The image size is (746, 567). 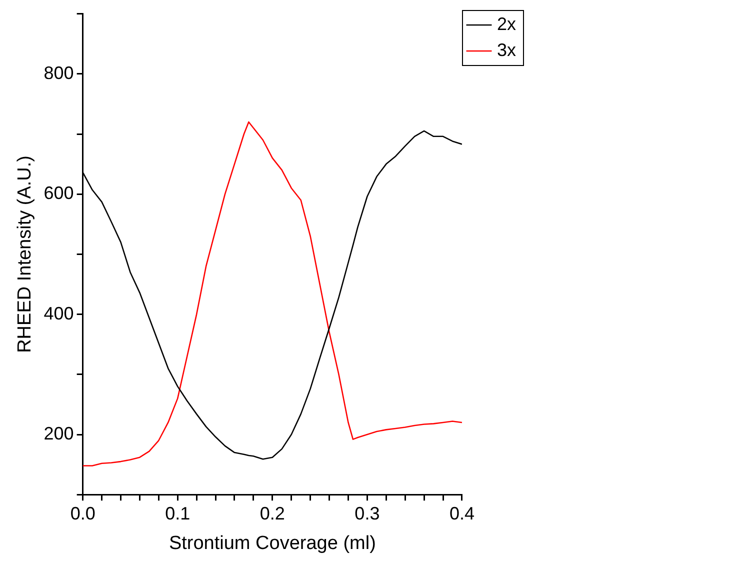 What do you see at coordinates (59, 313) in the screenshot?
I see `y-tick-label: 400` at bounding box center [59, 313].